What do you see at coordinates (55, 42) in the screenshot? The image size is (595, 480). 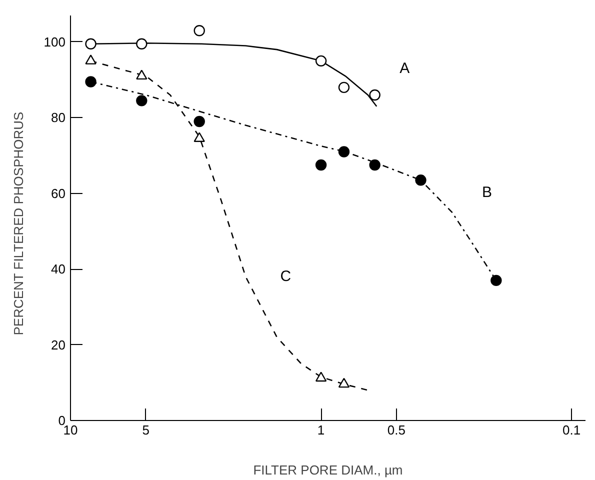 I see `y-tick-label: 100` at bounding box center [55, 42].